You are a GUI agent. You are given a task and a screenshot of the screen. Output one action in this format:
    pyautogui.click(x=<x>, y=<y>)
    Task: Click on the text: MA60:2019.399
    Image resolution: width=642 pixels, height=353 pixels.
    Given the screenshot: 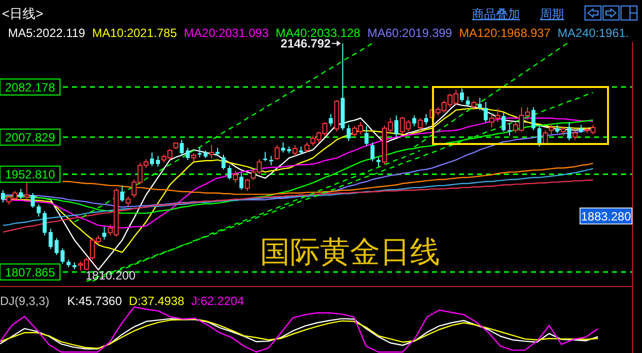 What is the action you would take?
    pyautogui.click(x=409, y=33)
    